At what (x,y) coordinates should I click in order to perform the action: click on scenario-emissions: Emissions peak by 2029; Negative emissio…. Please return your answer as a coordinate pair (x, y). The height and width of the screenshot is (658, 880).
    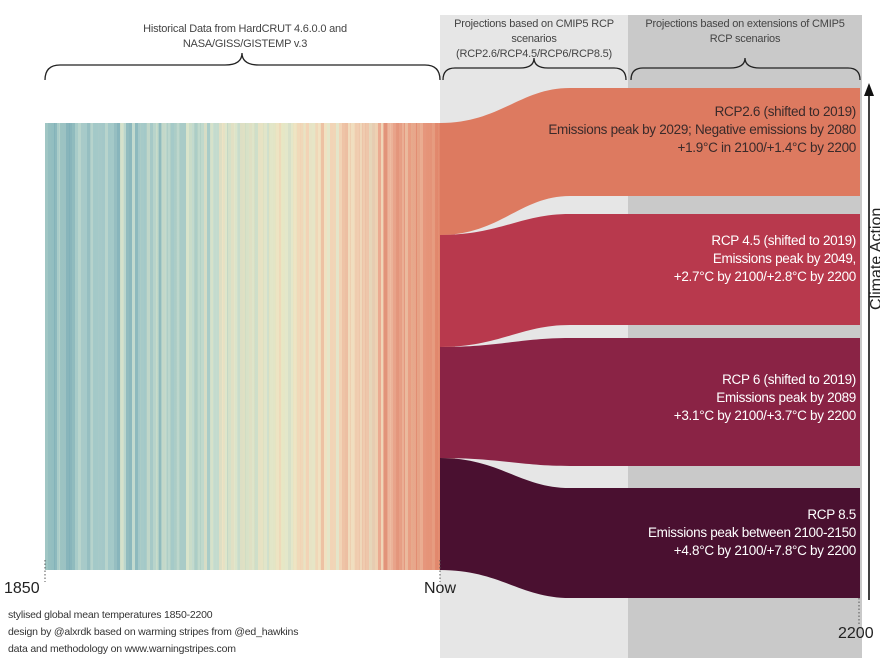
    Looking at the image, I should click on (702, 129).